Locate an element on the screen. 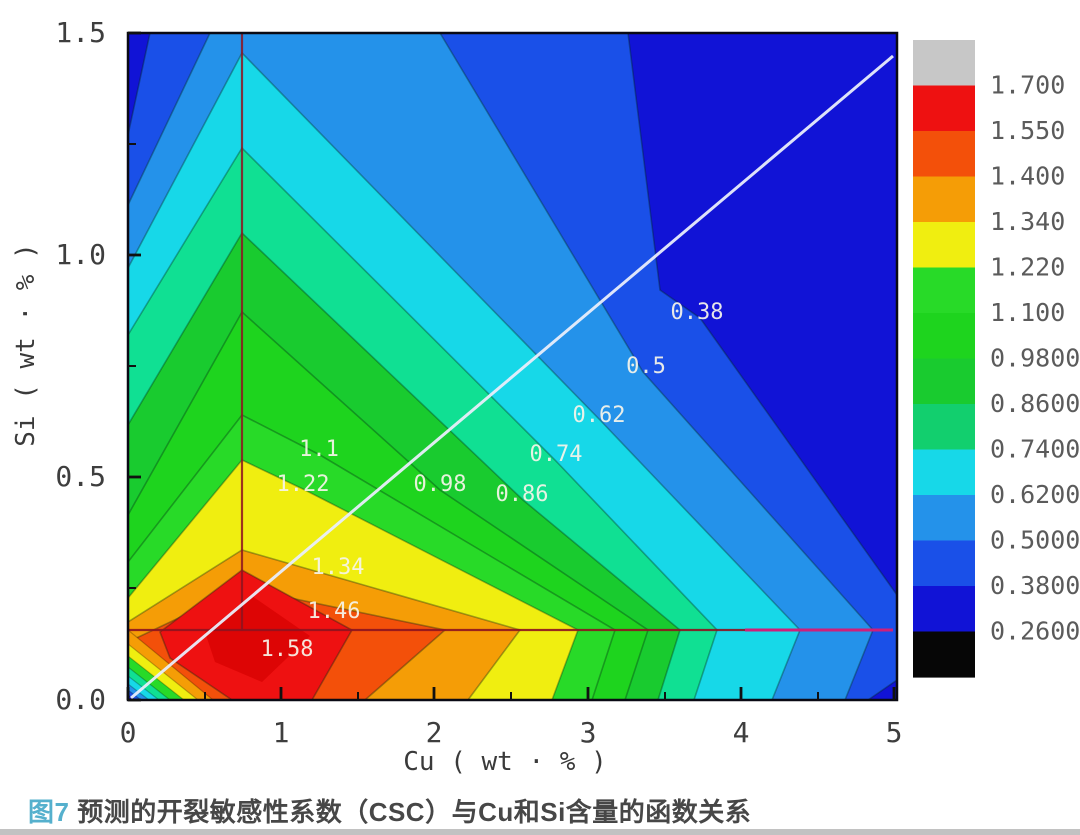 The image size is (1080, 835). x-tick-label: 2 is located at coordinates (434, 732).